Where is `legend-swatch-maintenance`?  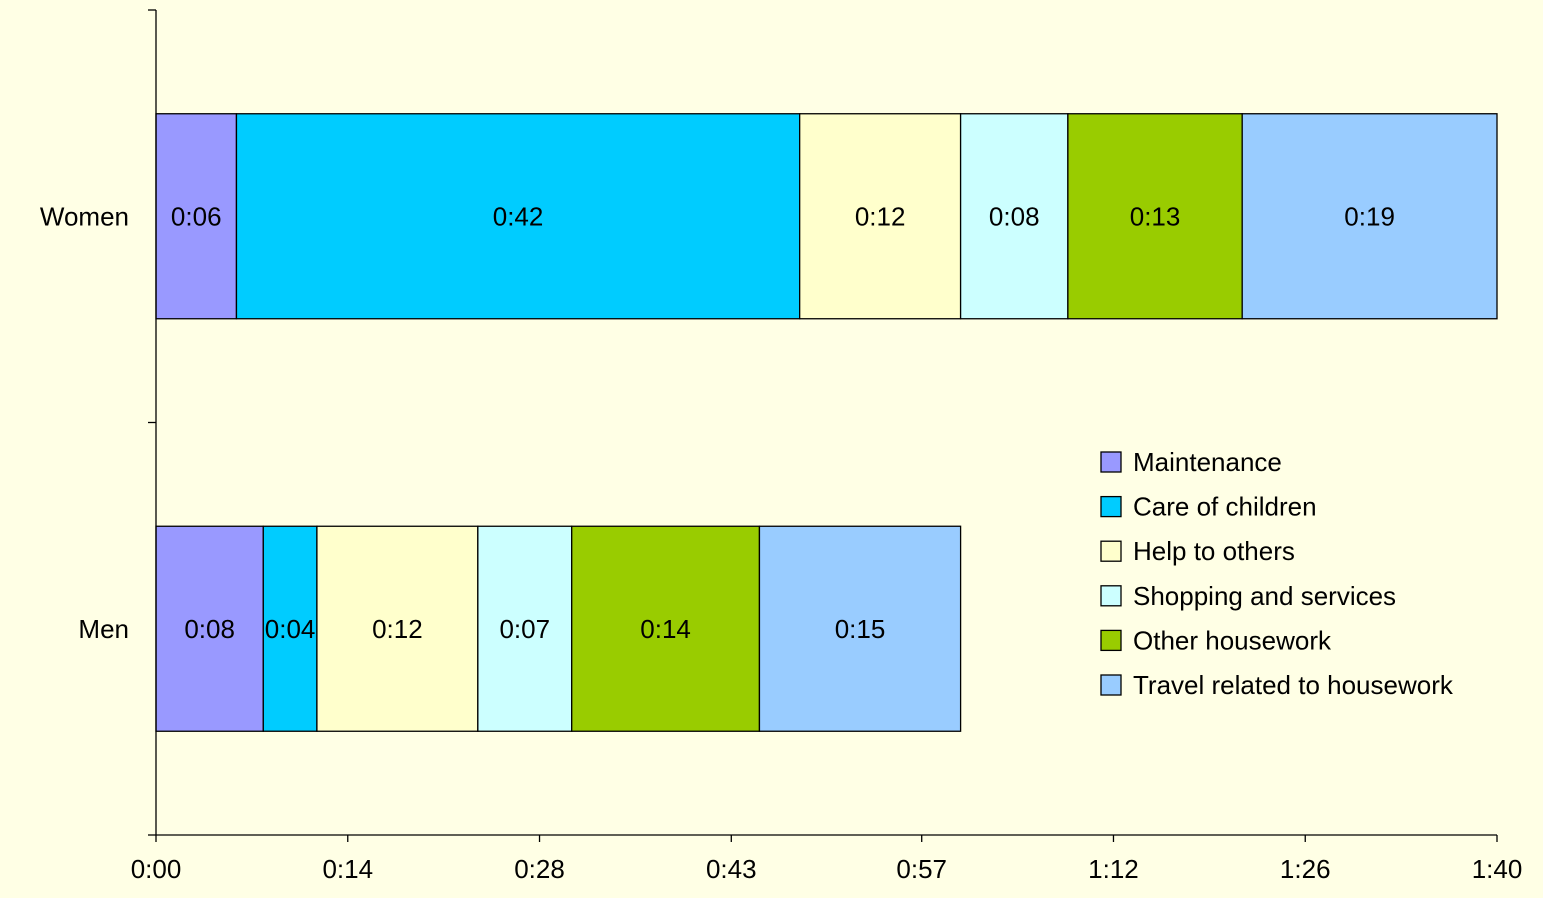
legend-swatch-maintenance is located at coordinates (1111, 462).